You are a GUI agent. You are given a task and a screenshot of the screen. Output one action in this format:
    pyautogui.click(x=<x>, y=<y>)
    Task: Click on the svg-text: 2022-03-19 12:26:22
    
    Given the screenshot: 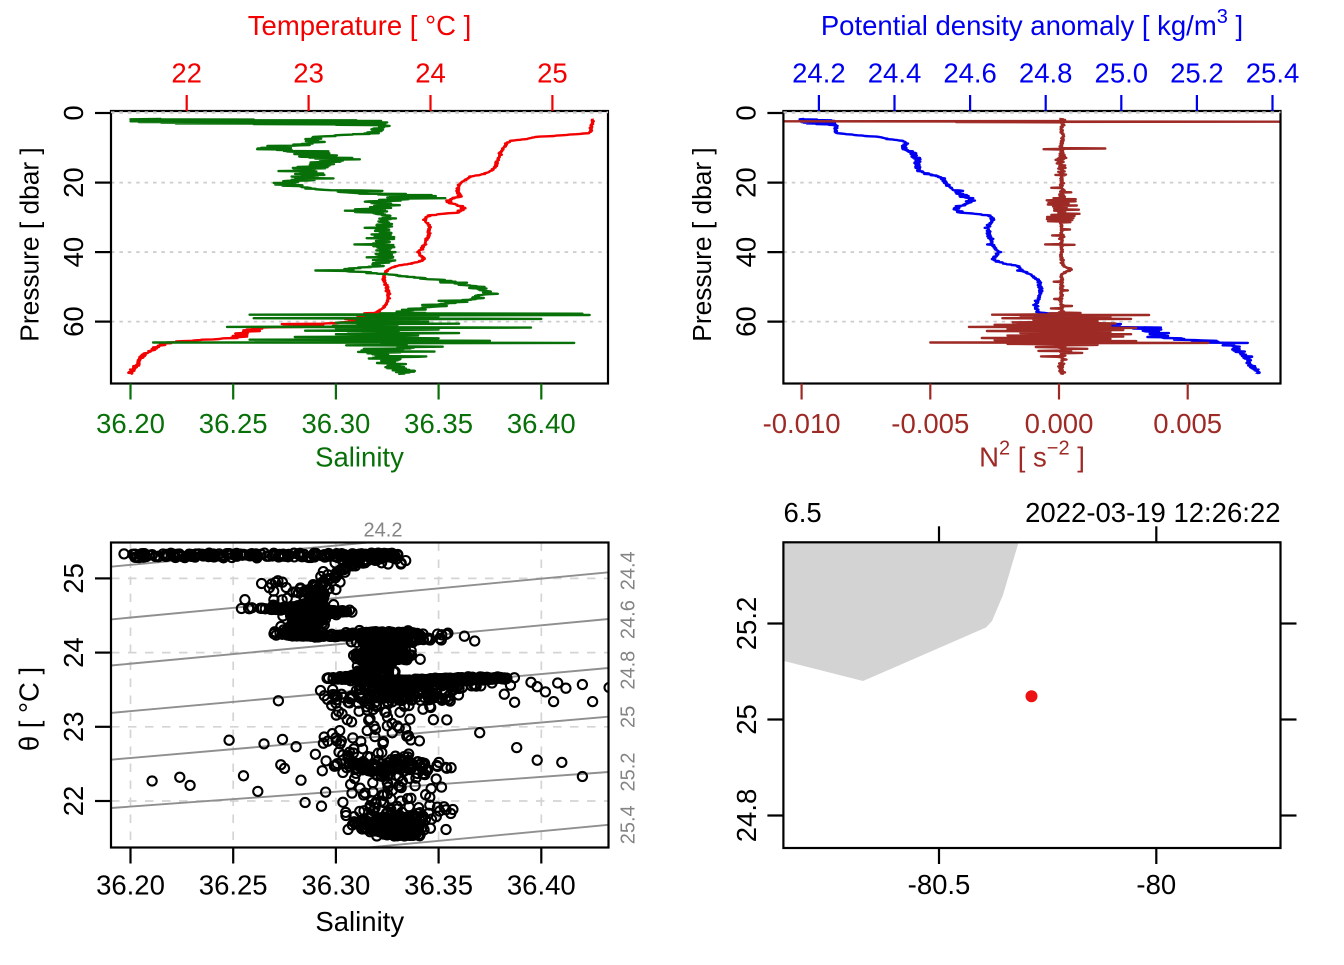 What is the action you would take?
    pyautogui.click(x=1152, y=512)
    